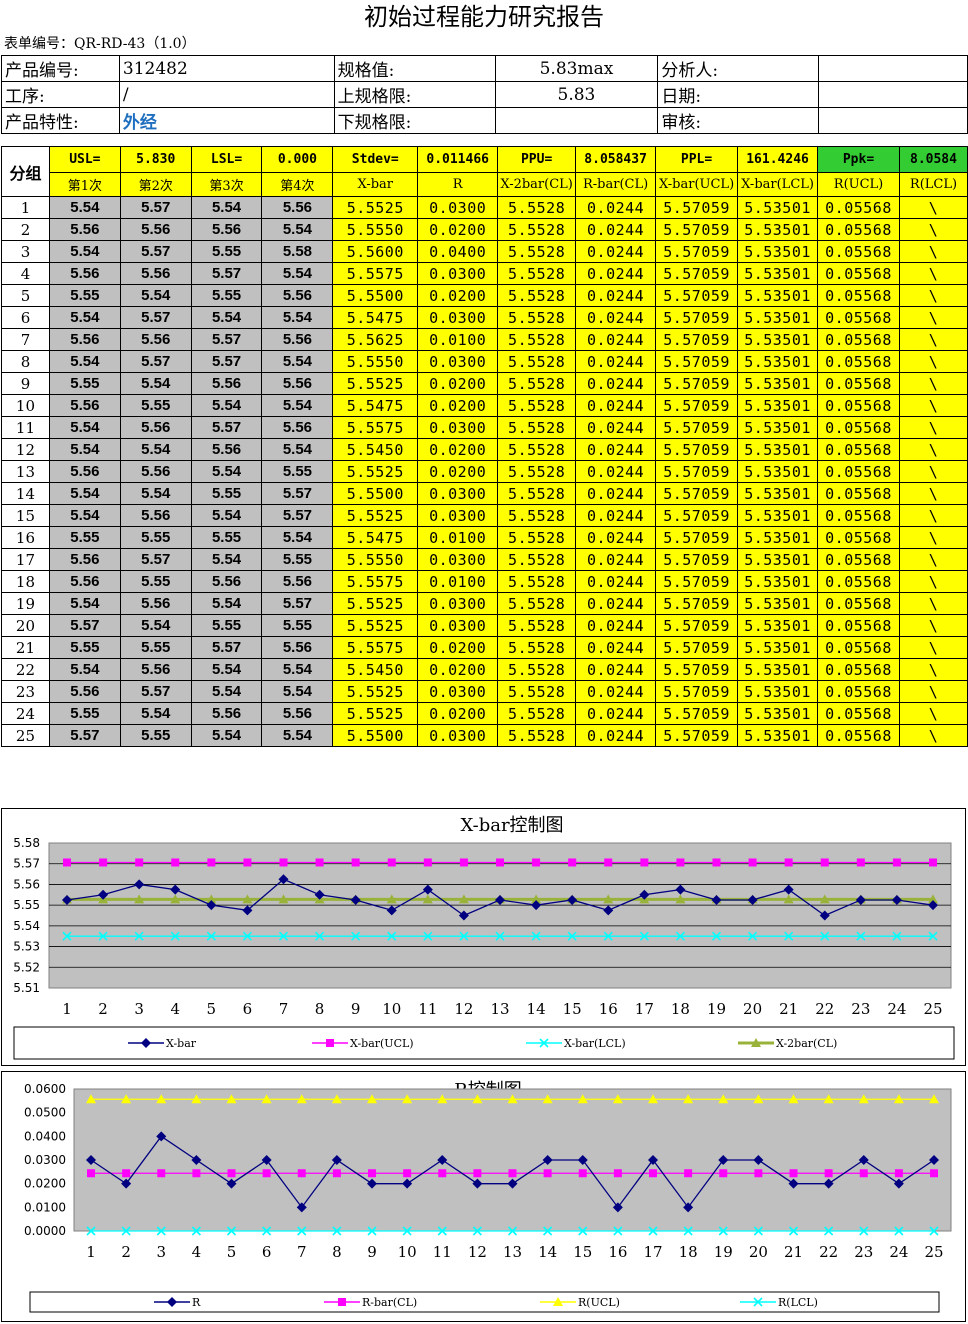 The image size is (968, 1324). Describe the element at coordinates (226, 68) in the screenshot. I see `product-no-value: 312482` at that location.